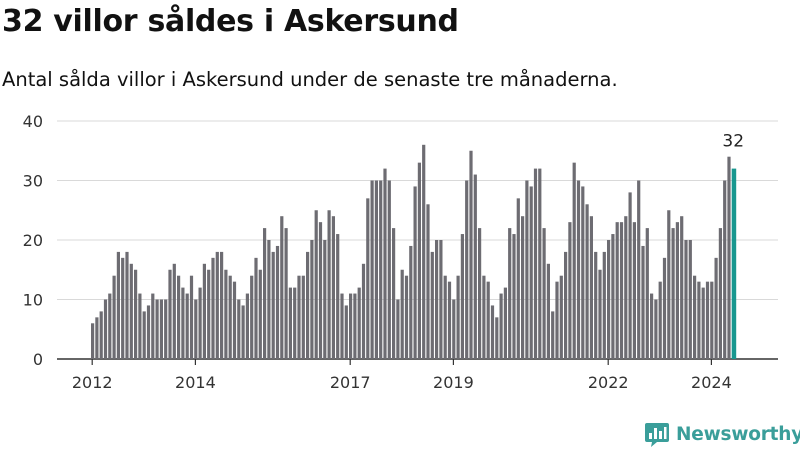 This screenshot has width=800, height=450. What do you see at coordinates (33, 181) in the screenshot?
I see `y-tick-label: 30` at bounding box center [33, 181].